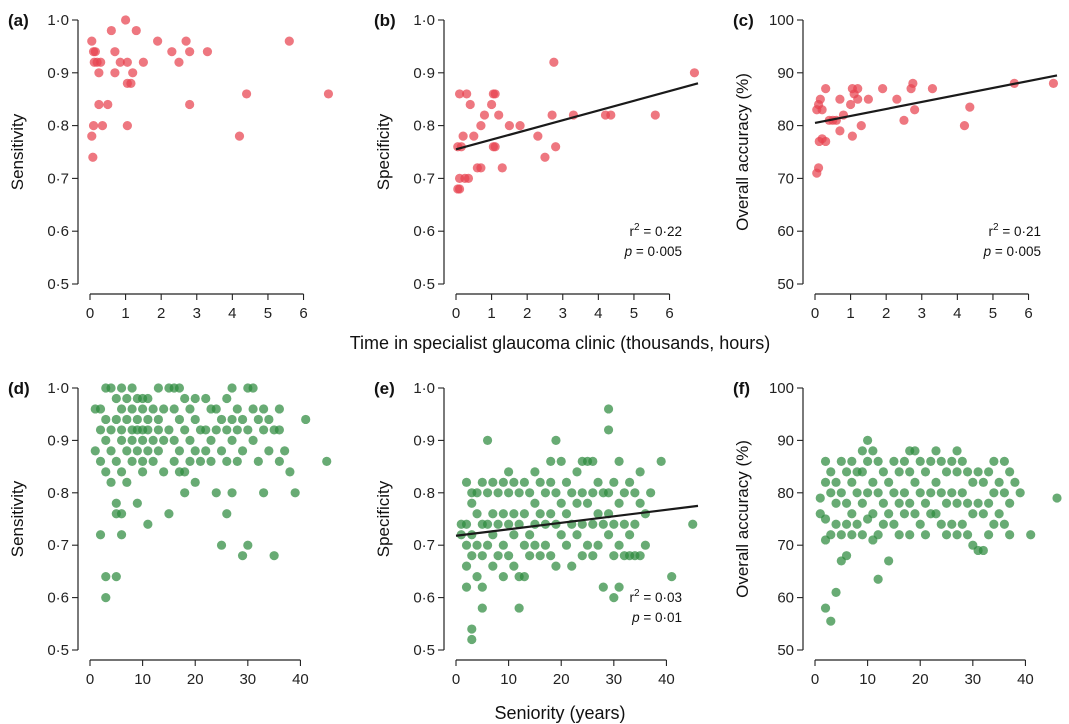 Image resolution: width=1069 pixels, height=724 pixels. I want to click on panel-b-y-tick-label: 0·7, so click(424, 178).